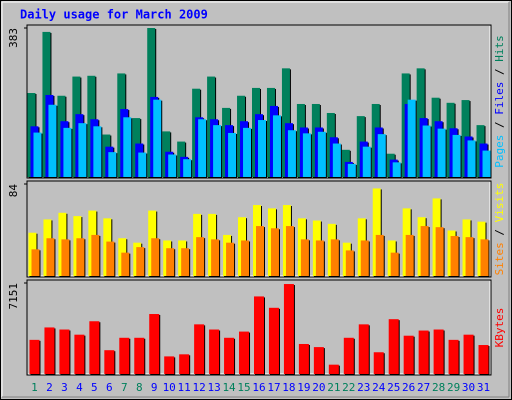 This screenshot has height=400, width=512. Describe the element at coordinates (499, 48) in the screenshot. I see `legend-entry: Hits` at that location.